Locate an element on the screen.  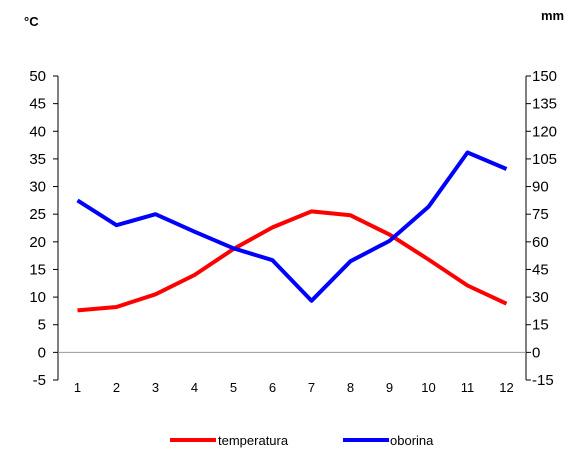
left-y-tick-label: 40 is located at coordinates (37, 131).